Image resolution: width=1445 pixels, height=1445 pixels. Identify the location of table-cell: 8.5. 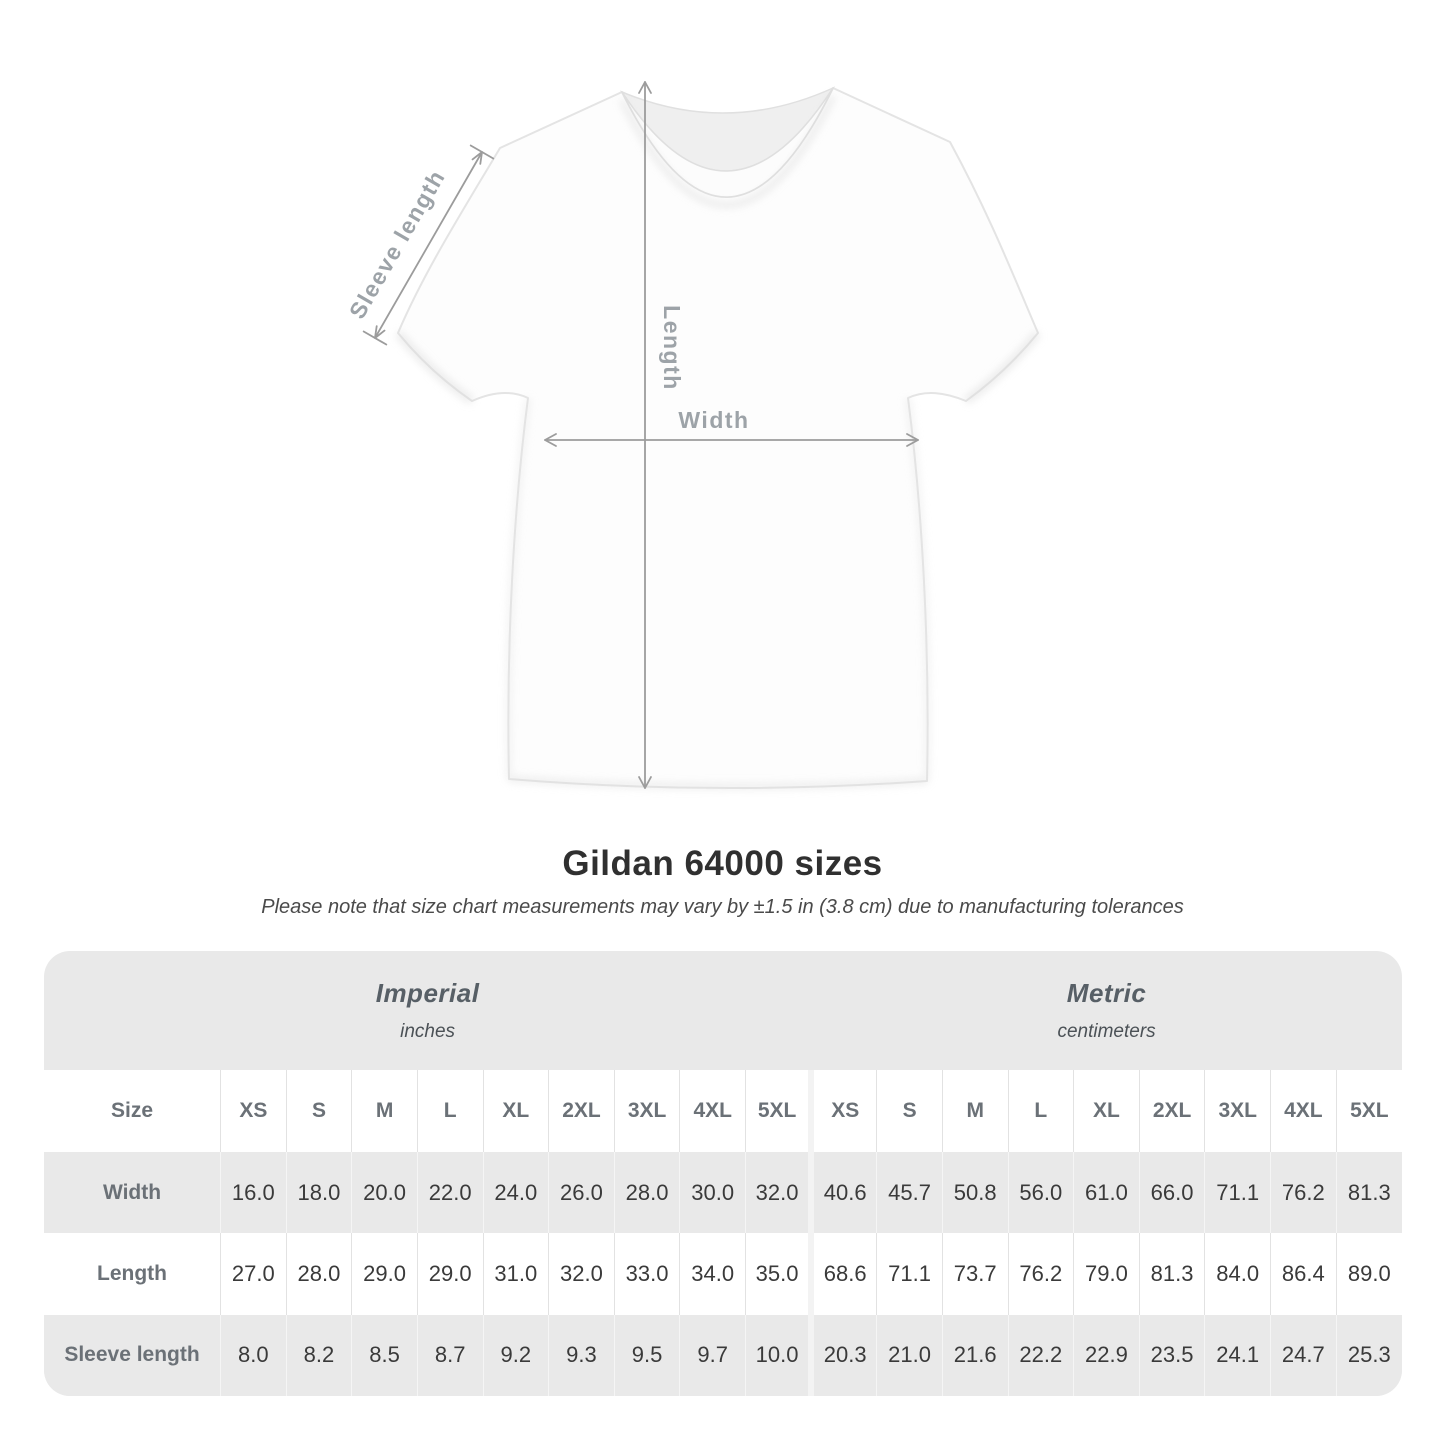
(384, 1355).